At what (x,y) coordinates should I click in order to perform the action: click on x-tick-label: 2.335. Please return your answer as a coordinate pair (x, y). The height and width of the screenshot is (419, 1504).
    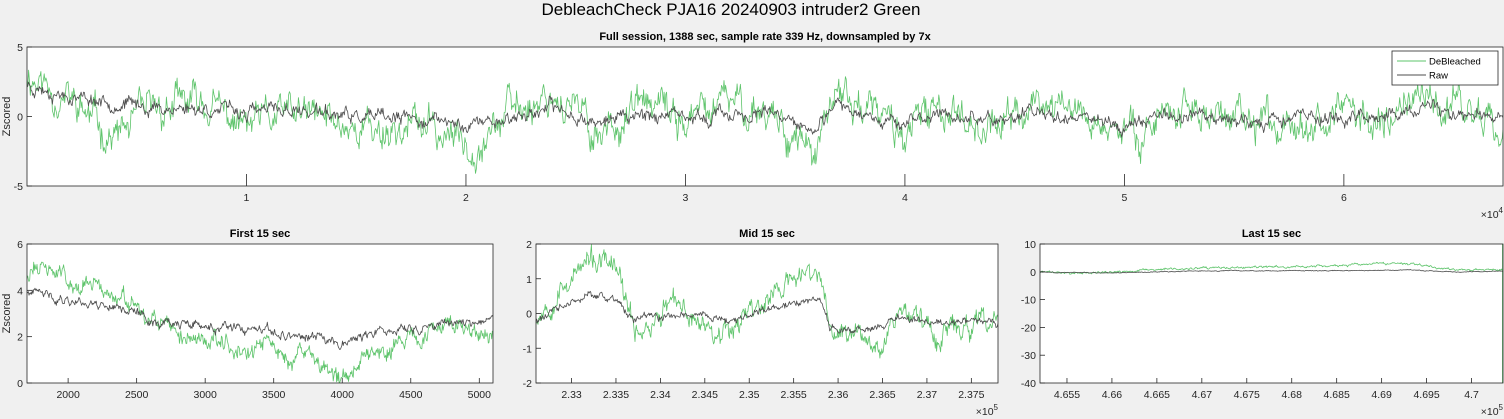
    Looking at the image, I should click on (616, 395).